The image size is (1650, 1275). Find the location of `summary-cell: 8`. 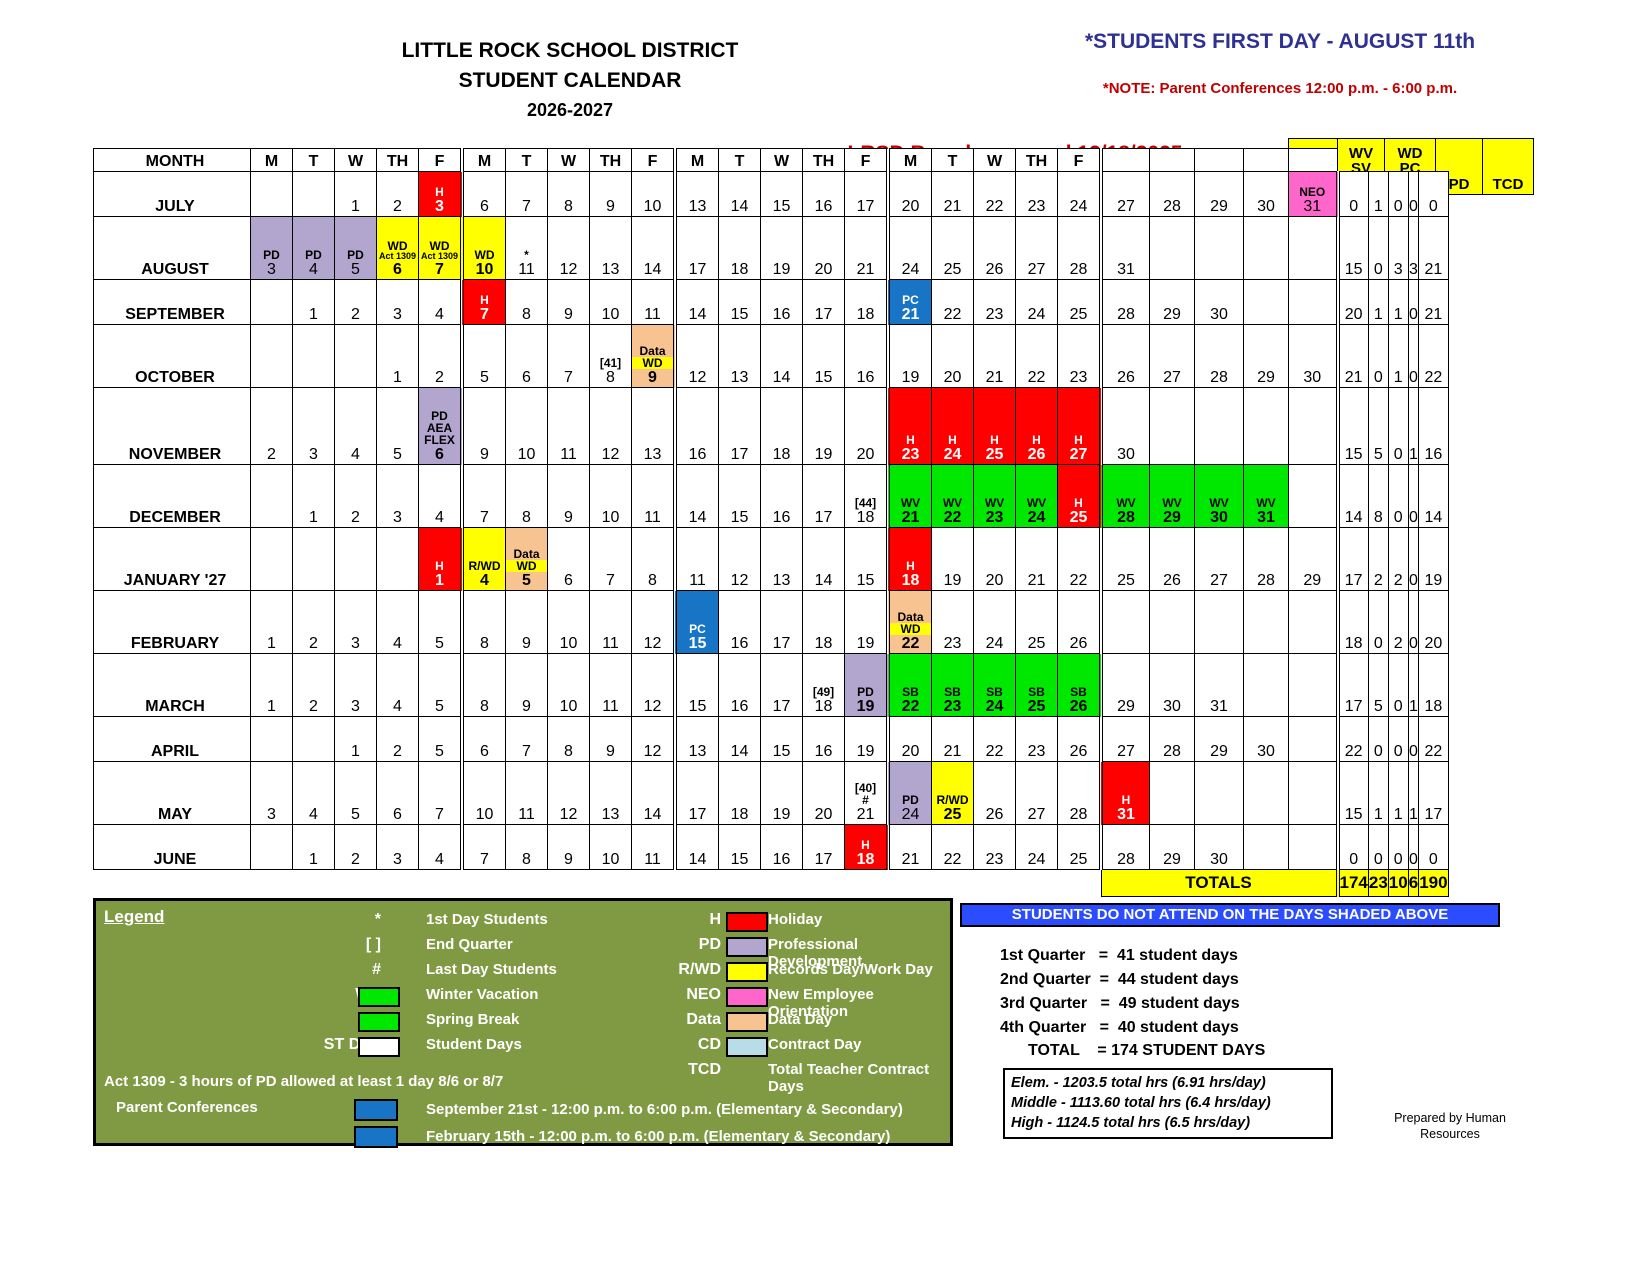

summary-cell: 8 is located at coordinates (1378, 496).